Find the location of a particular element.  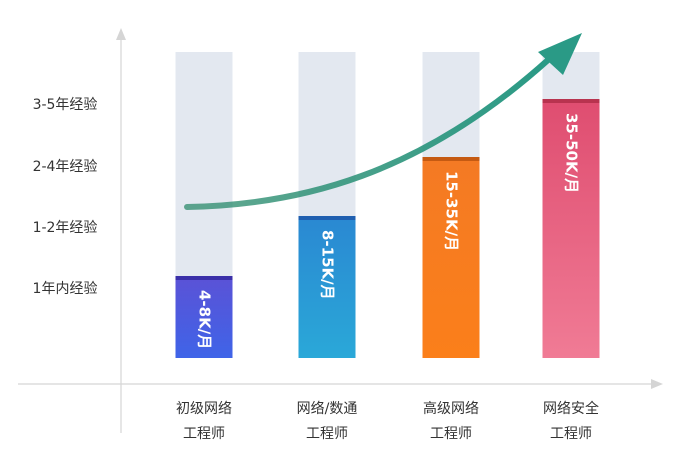

y-tick-label: 3-5年经验 is located at coordinates (65, 105).